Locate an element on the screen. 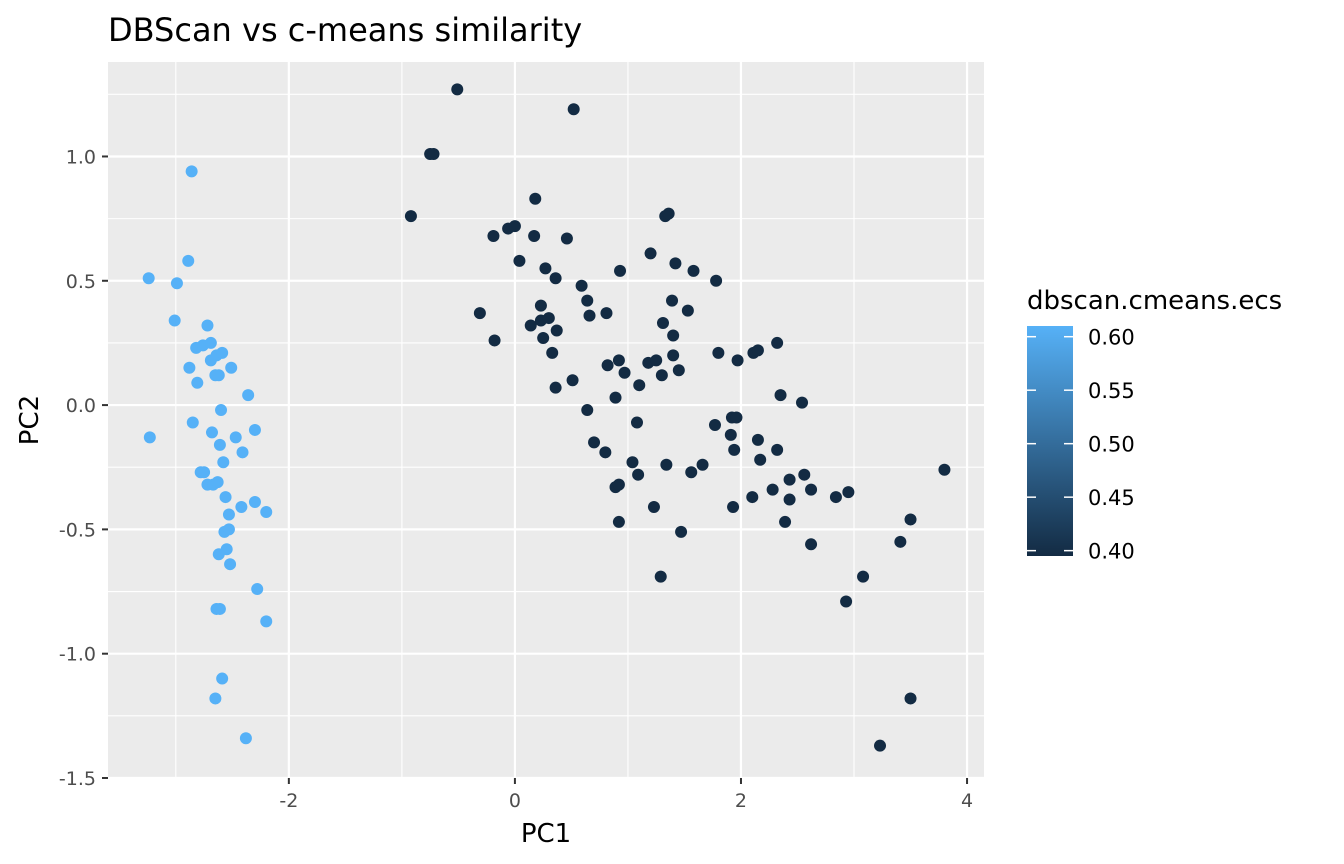  legend-ticks: 0.40 0.45 0.50 0.55 0.60 is located at coordinates (1081, 445).